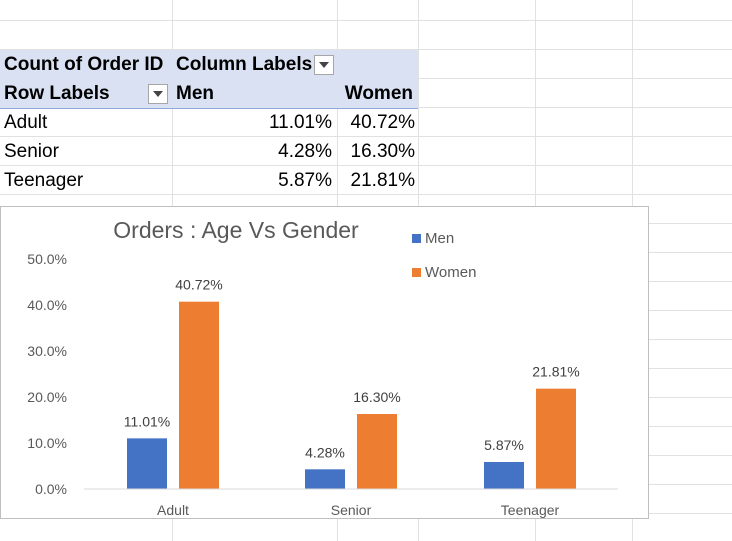  I want to click on legend-item: Men, so click(439, 238).